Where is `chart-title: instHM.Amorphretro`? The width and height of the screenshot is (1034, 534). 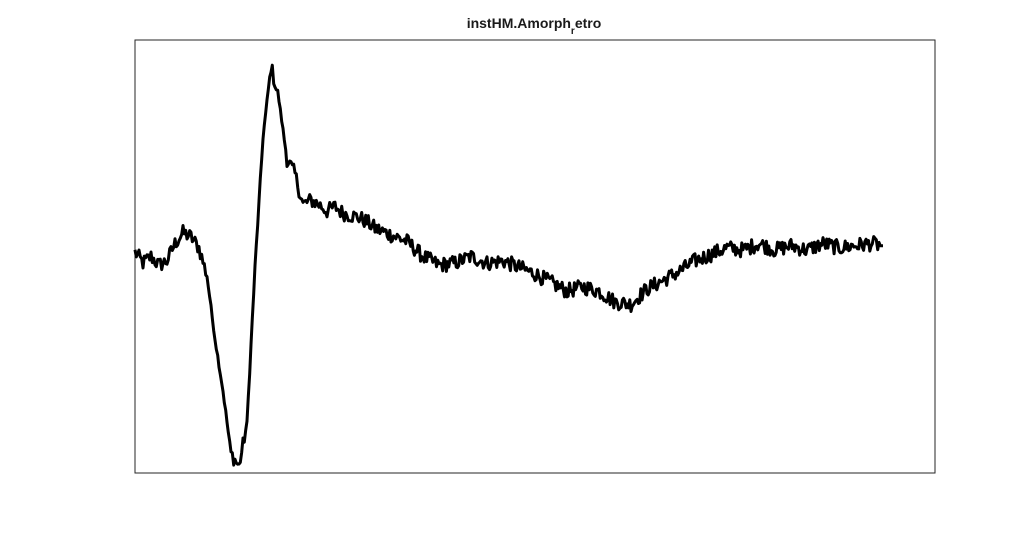 chart-title: instHM.Amorphretro is located at coordinates (534, 26).